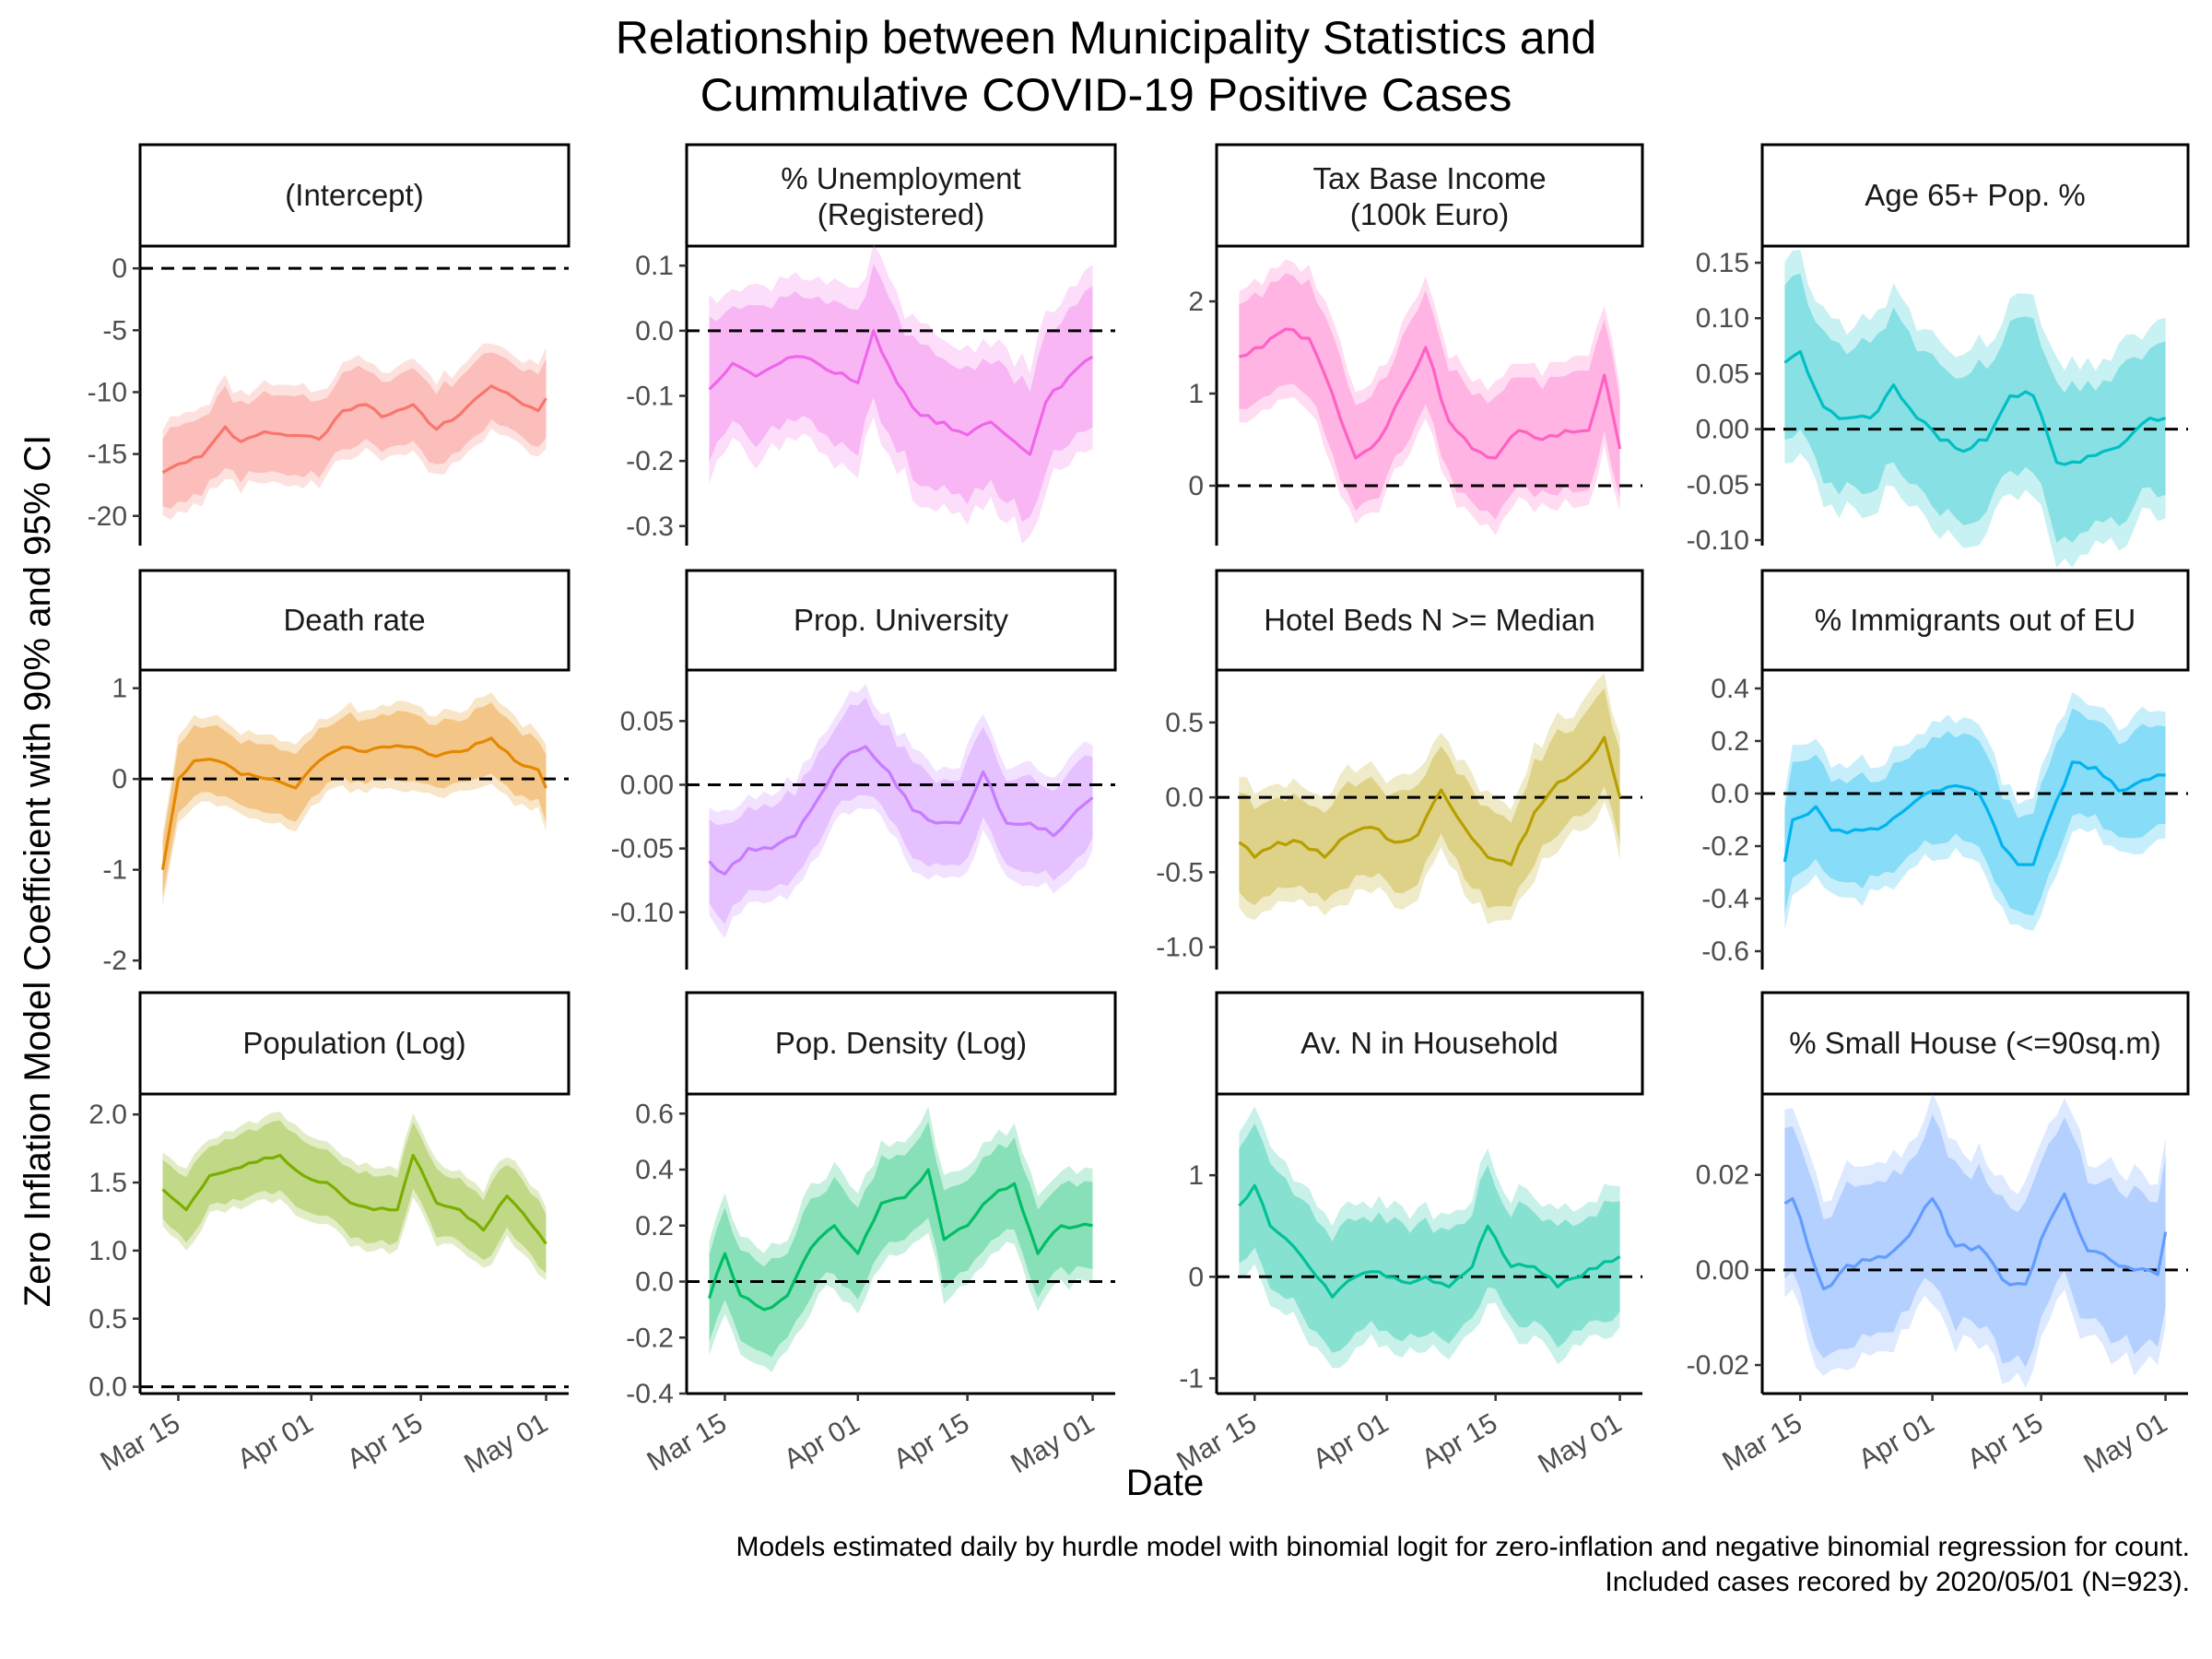 This screenshot has height=1659, width=2212. I want to click on y-tick-label: 1.0, so click(107, 1251).